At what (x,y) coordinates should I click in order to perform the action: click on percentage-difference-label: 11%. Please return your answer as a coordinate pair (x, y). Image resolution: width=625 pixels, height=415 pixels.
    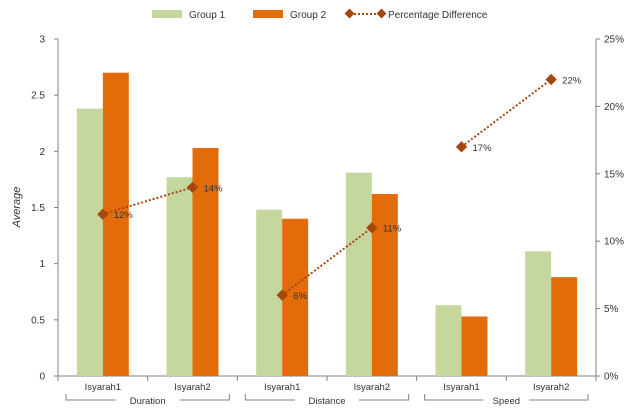
    Looking at the image, I should click on (392, 229).